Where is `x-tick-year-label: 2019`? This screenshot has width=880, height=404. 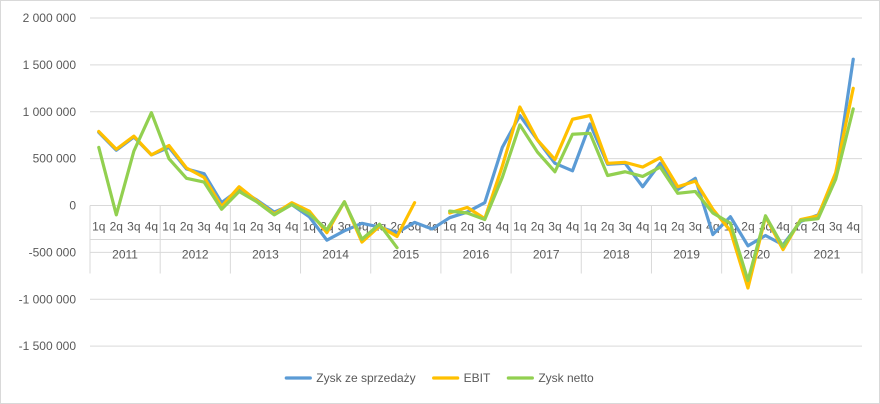
x-tick-year-label: 2019 is located at coordinates (686, 255).